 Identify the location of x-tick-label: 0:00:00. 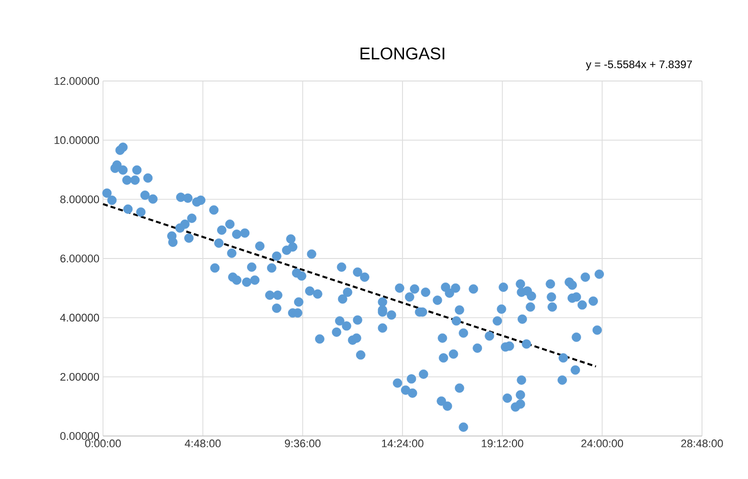
(103, 444).